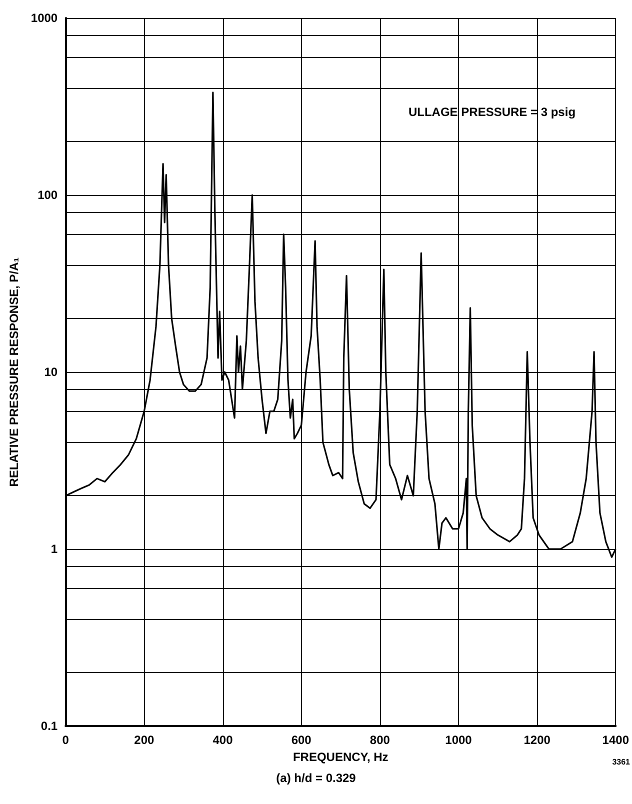 The height and width of the screenshot is (804, 632). Describe the element at coordinates (14, 372) in the screenshot. I see `y-axis-title: RELATIVE PRESSURE RESPONSE, P/A₁` at that location.